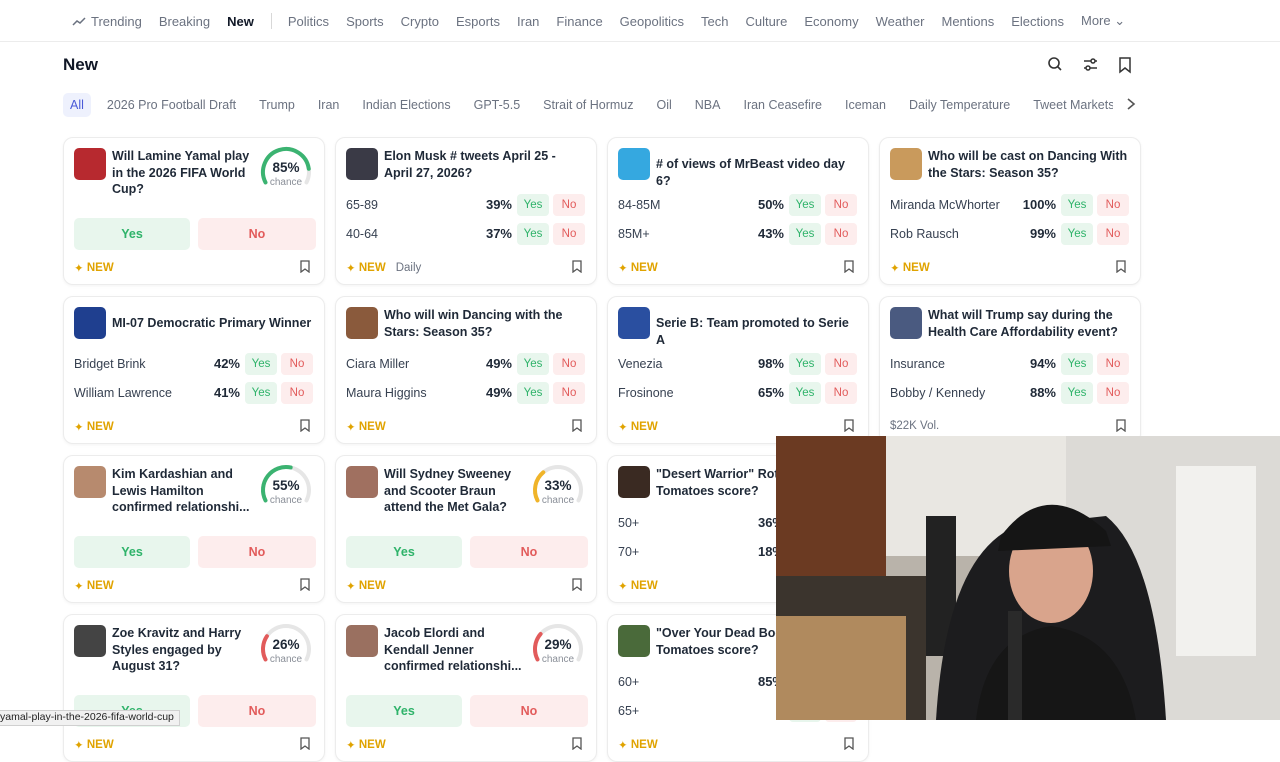  What do you see at coordinates (968, 21) in the screenshot?
I see `nav-item: Mentions` at bounding box center [968, 21].